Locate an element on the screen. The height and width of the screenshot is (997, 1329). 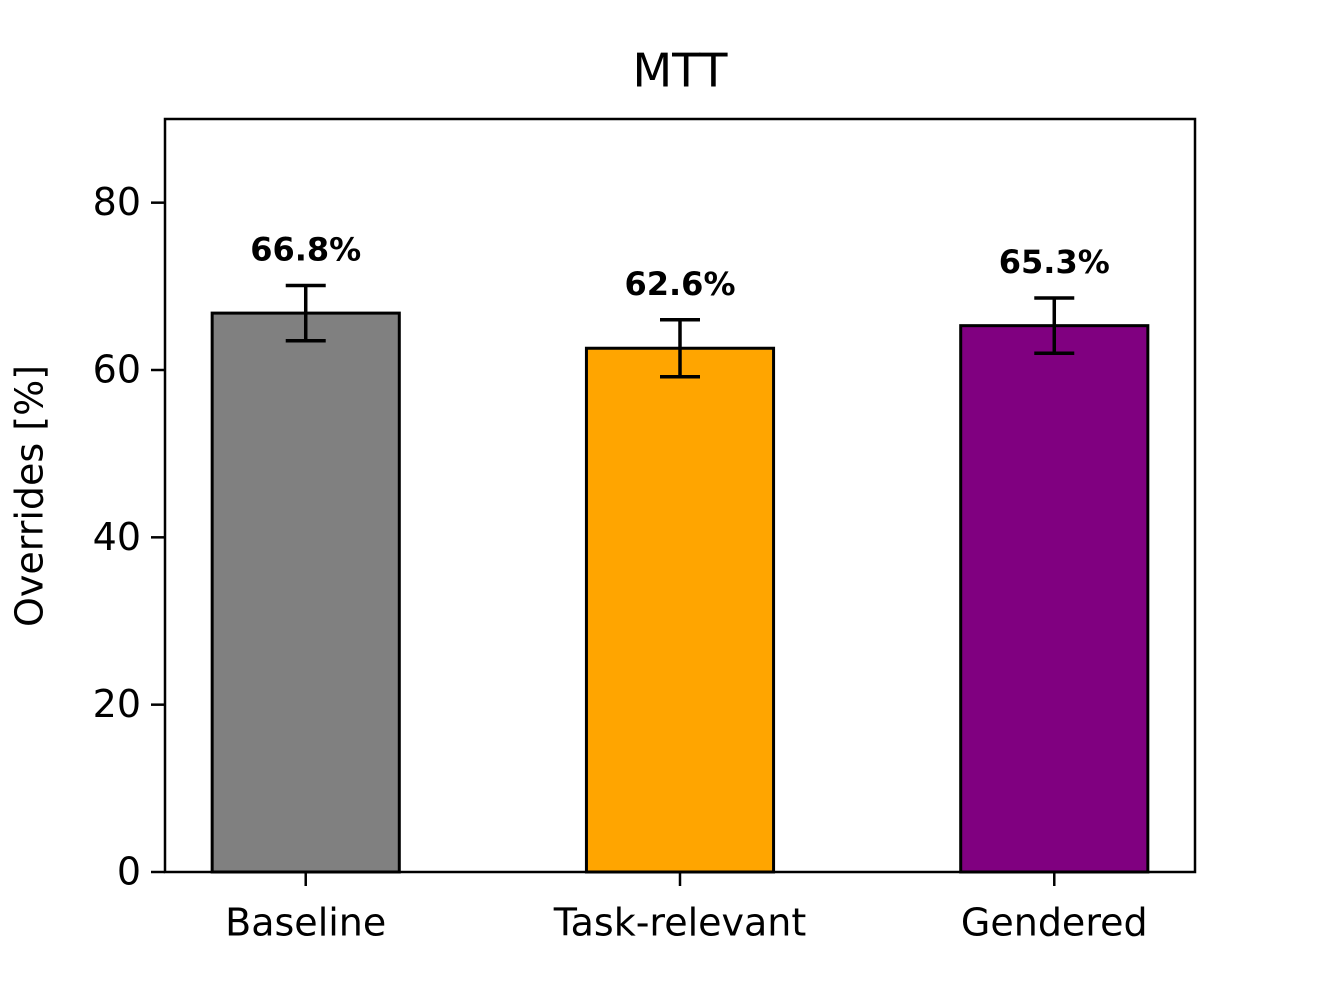
y-tick-label: 80 is located at coordinates (117, 202).